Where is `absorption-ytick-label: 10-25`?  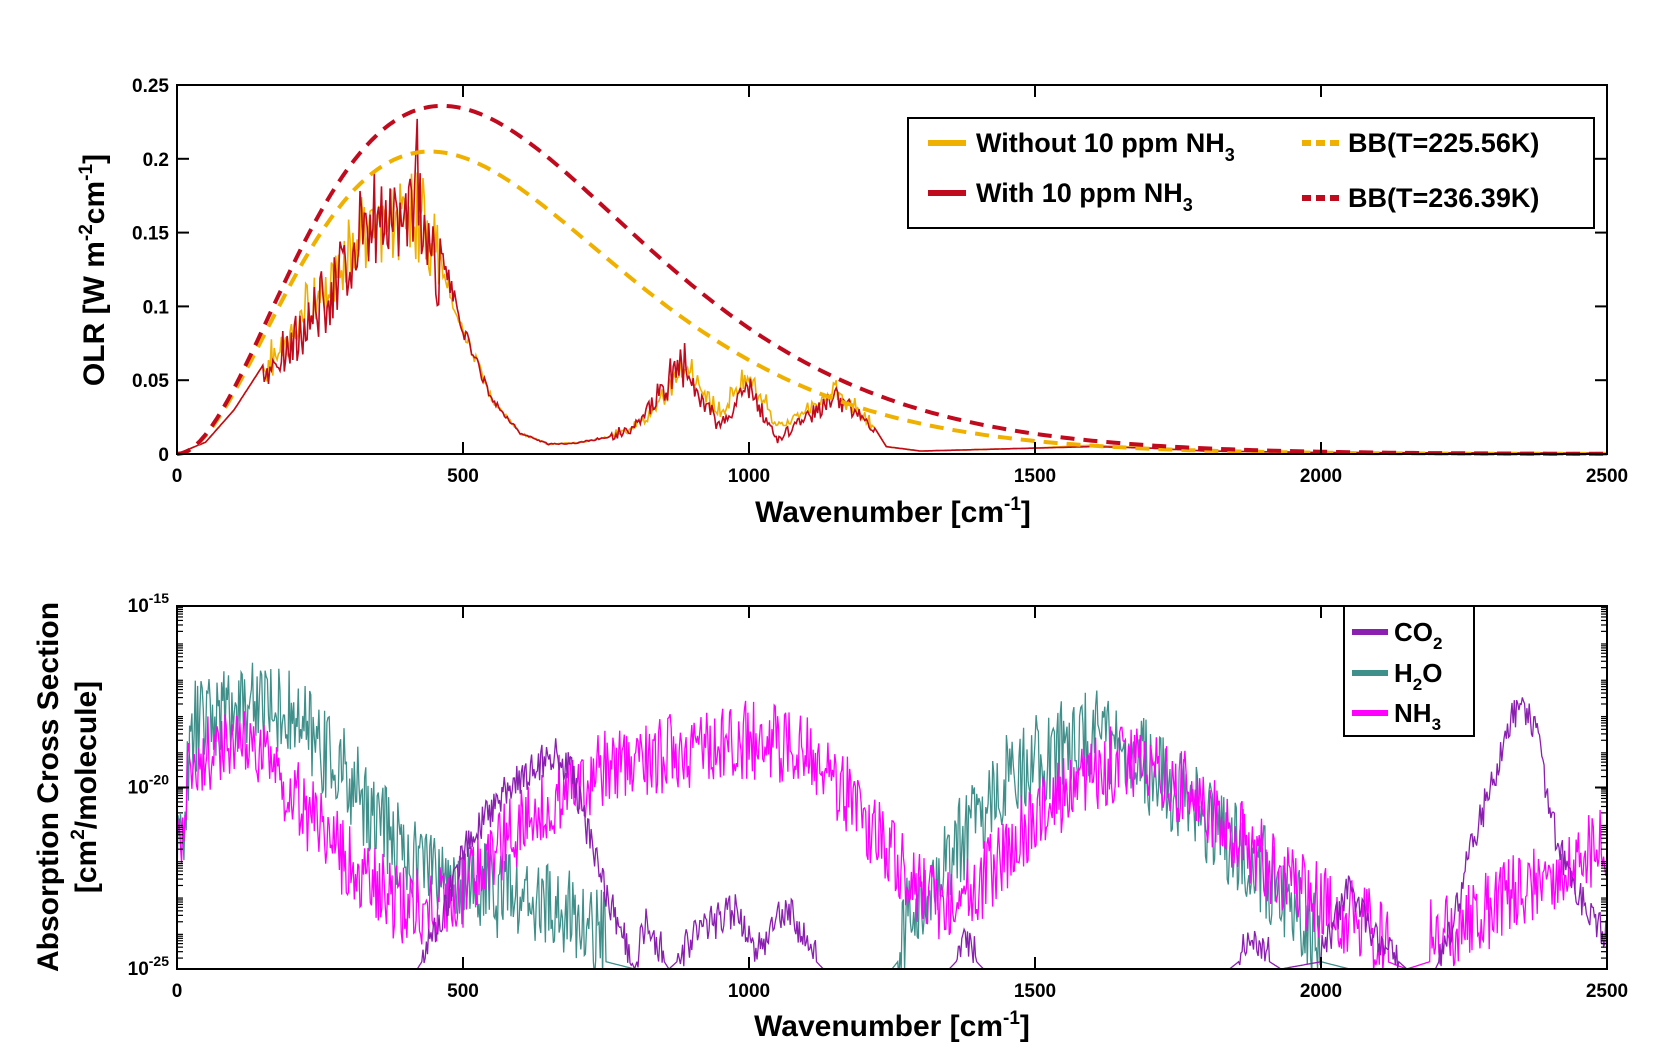 absorption-ytick-label: 10-25 is located at coordinates (149, 966).